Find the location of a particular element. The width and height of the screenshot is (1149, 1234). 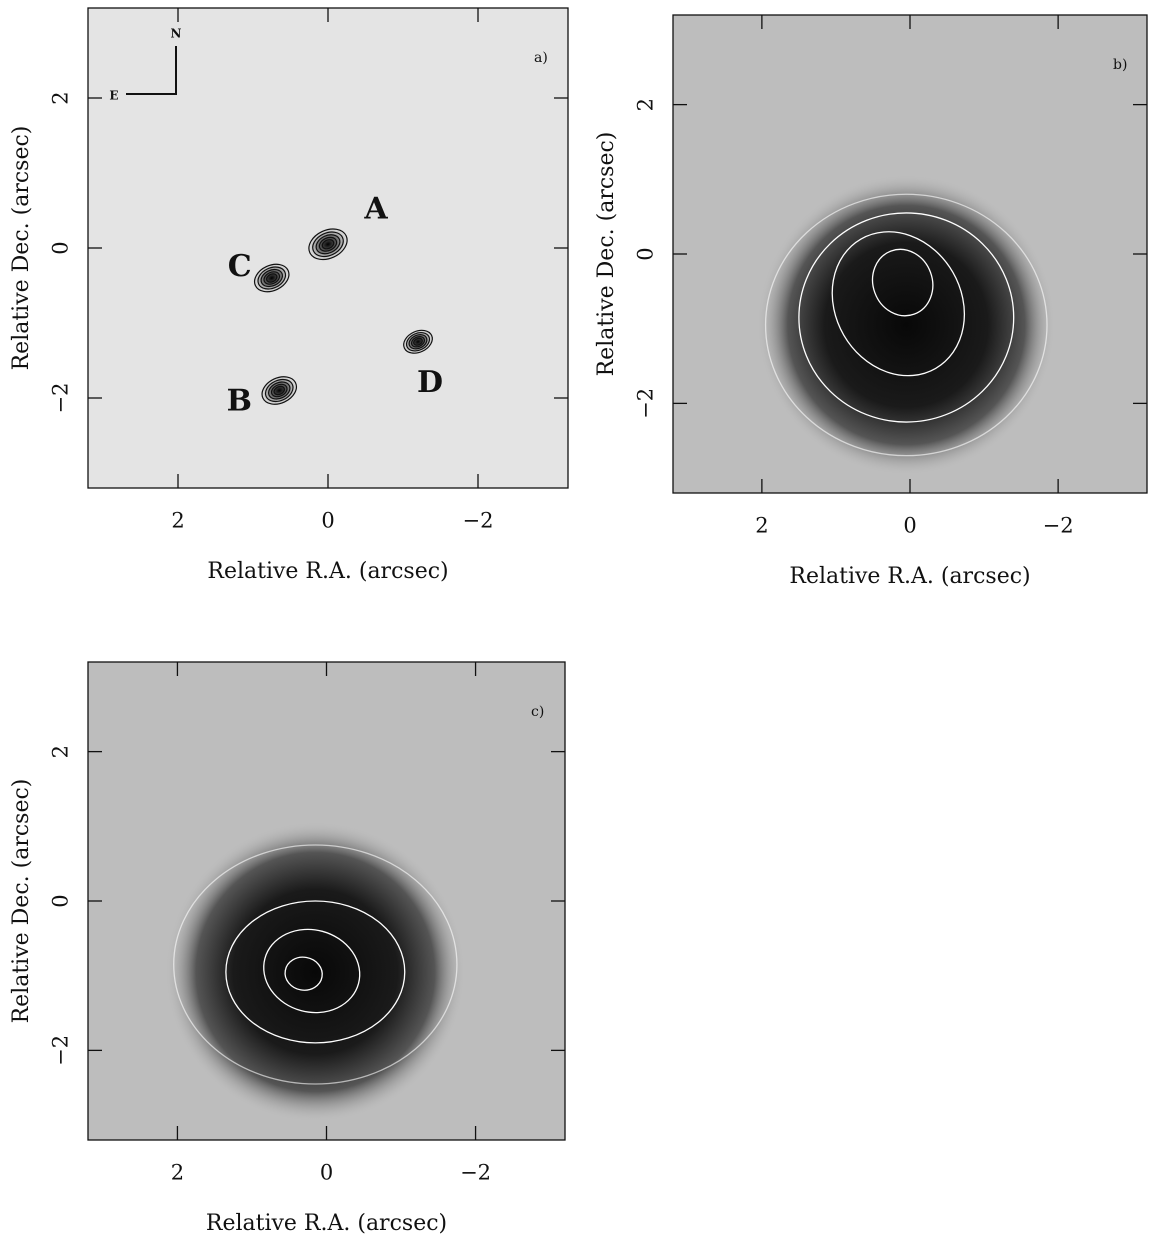

compass-east: E is located at coordinates (113, 96).